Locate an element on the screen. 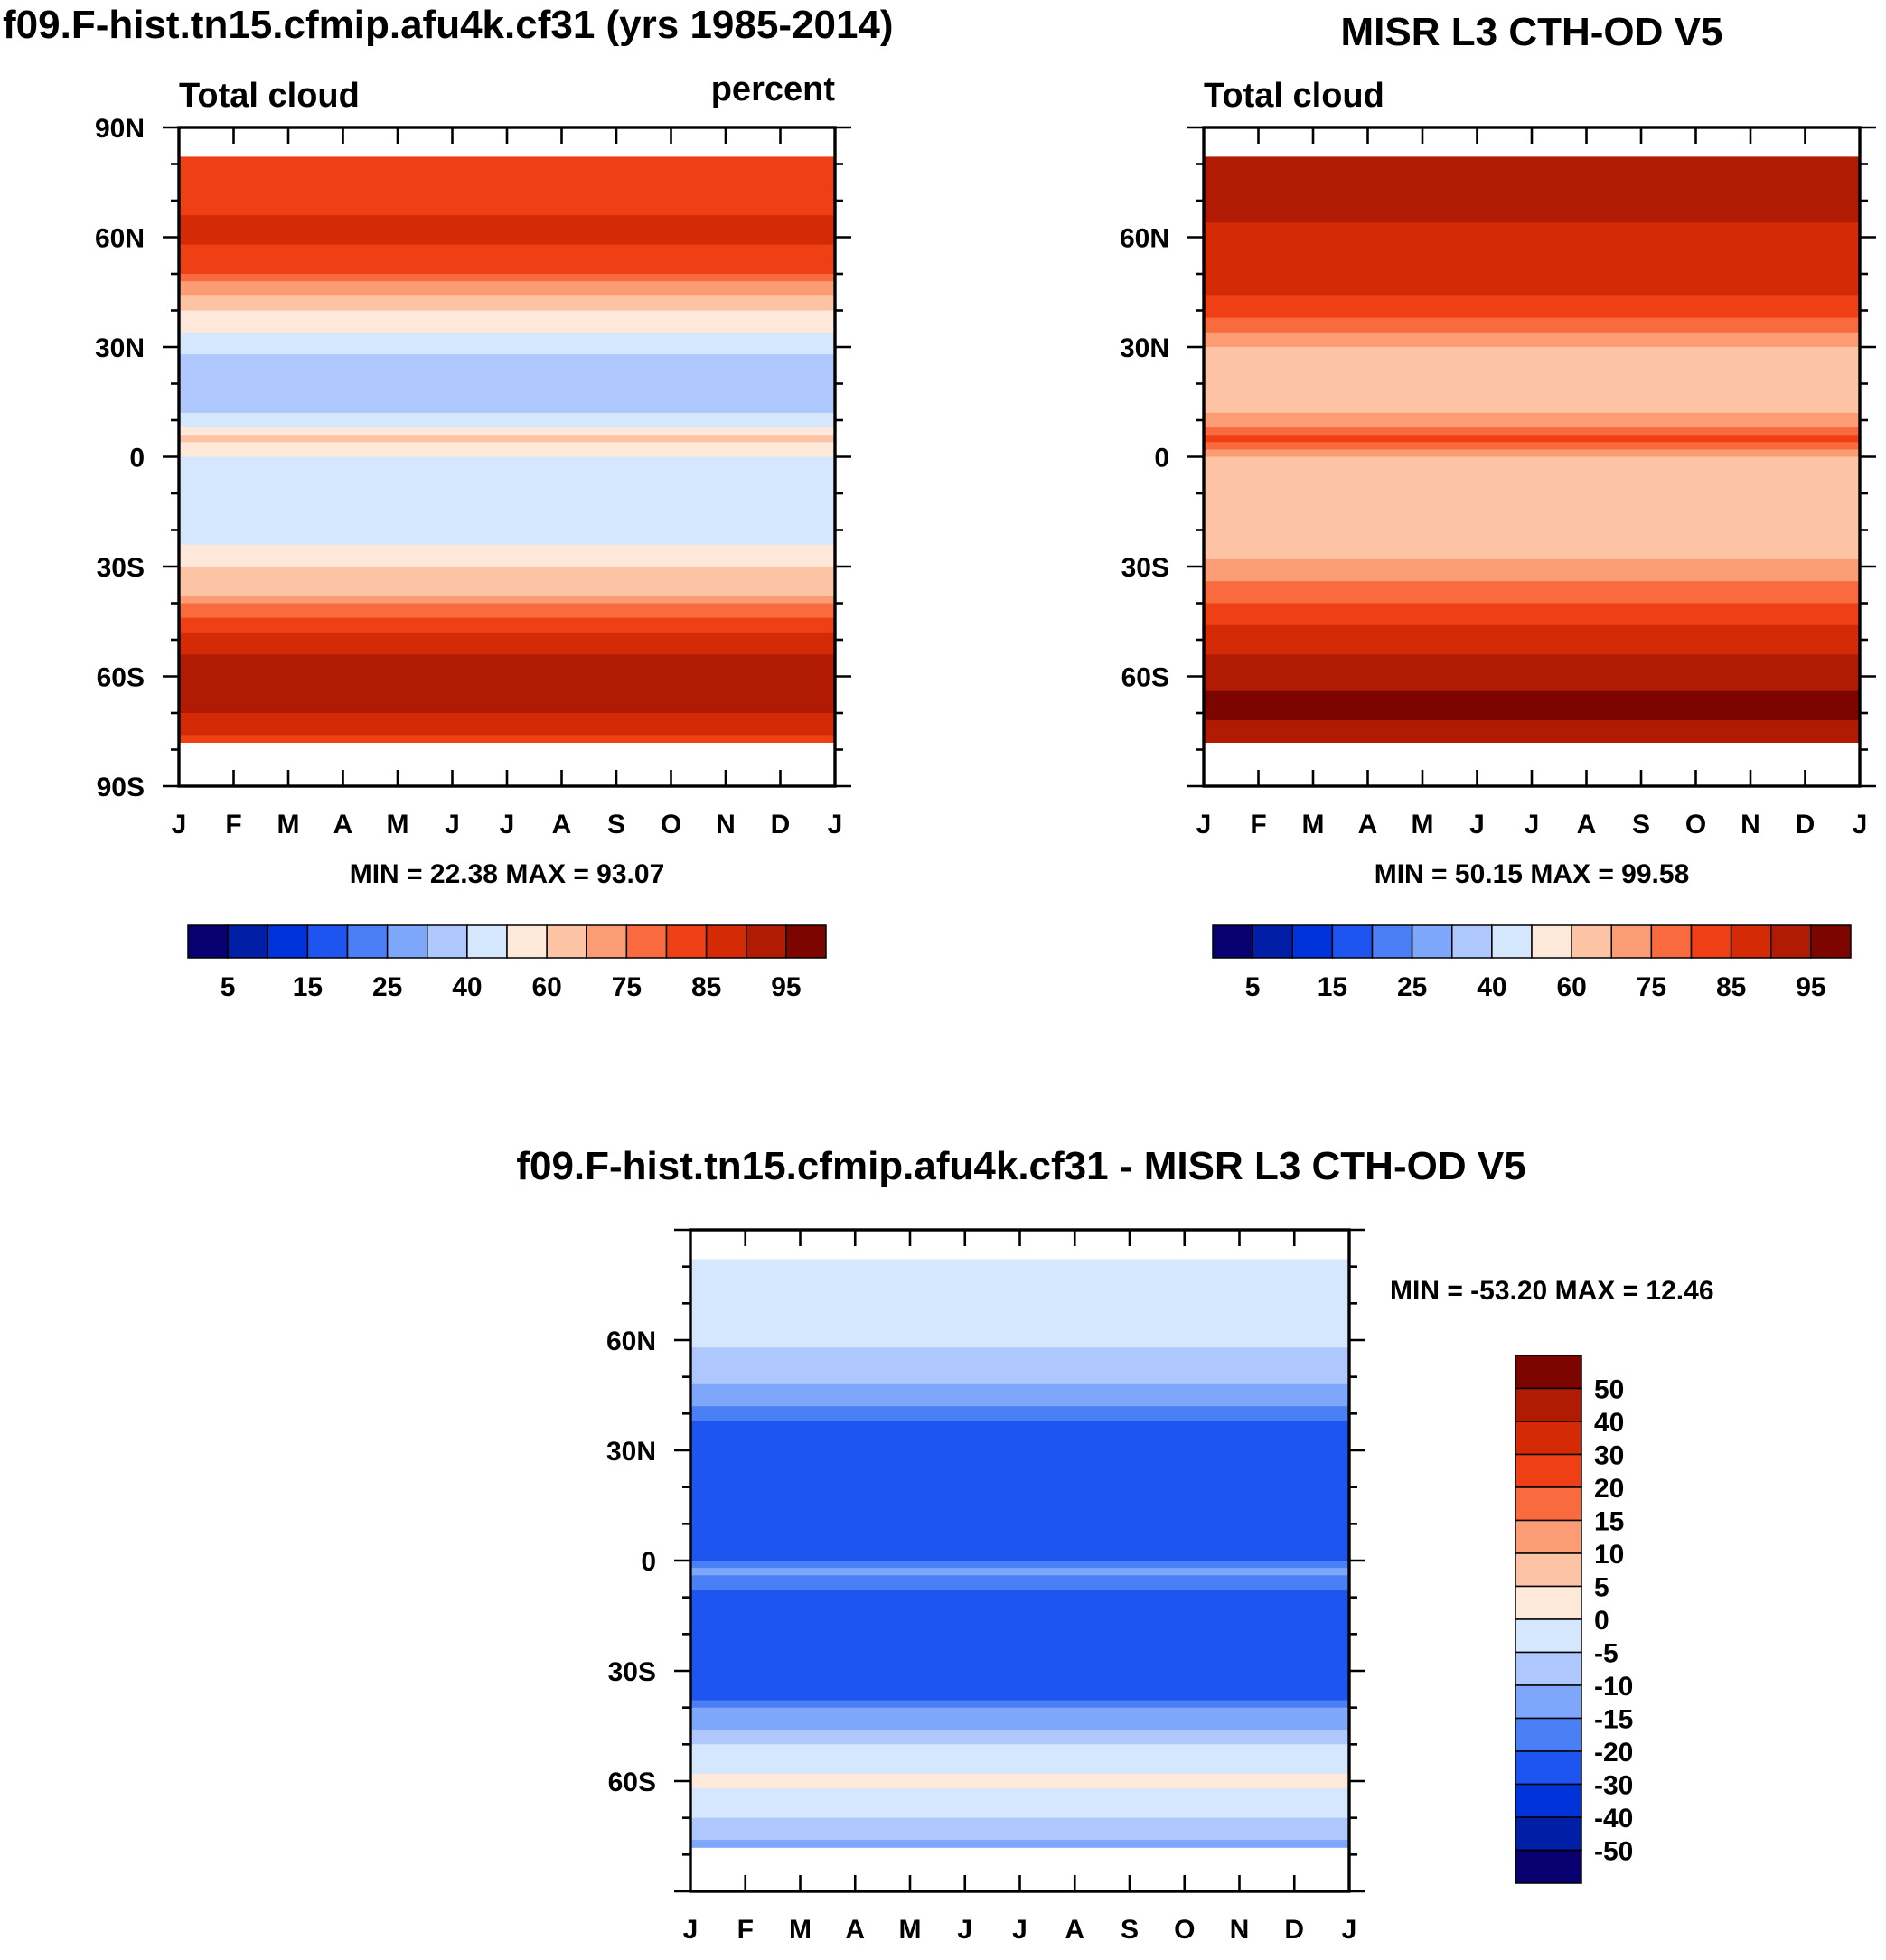  difference-colorbar-label: 0 is located at coordinates (1601, 1621).